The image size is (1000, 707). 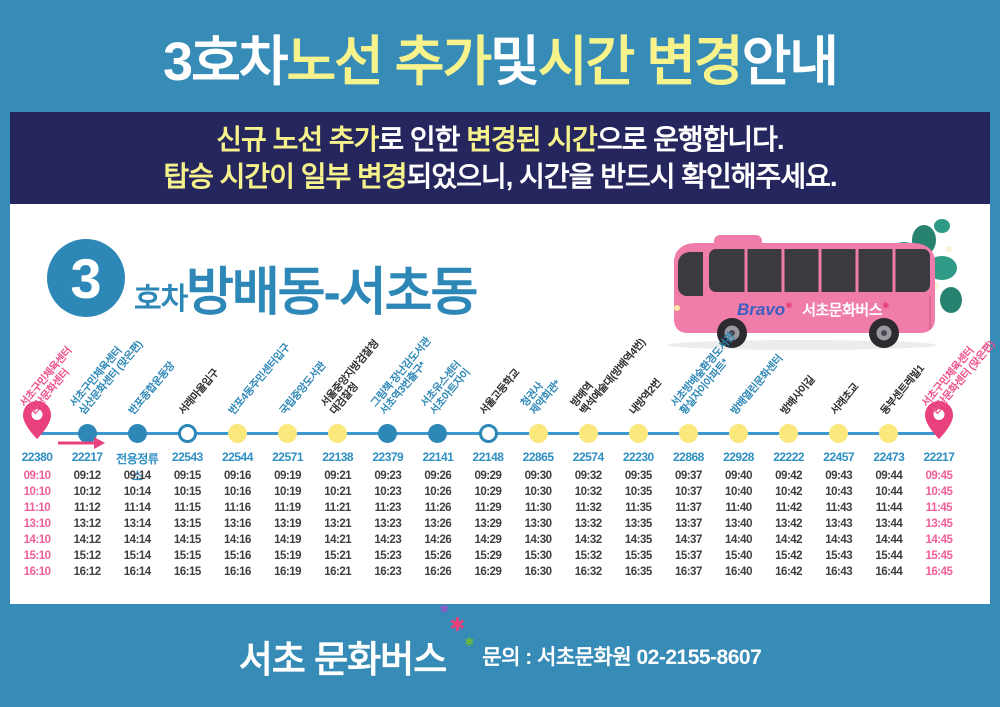 What do you see at coordinates (939, 508) in the screenshot?
I see `time-cell: 11:45` at bounding box center [939, 508].